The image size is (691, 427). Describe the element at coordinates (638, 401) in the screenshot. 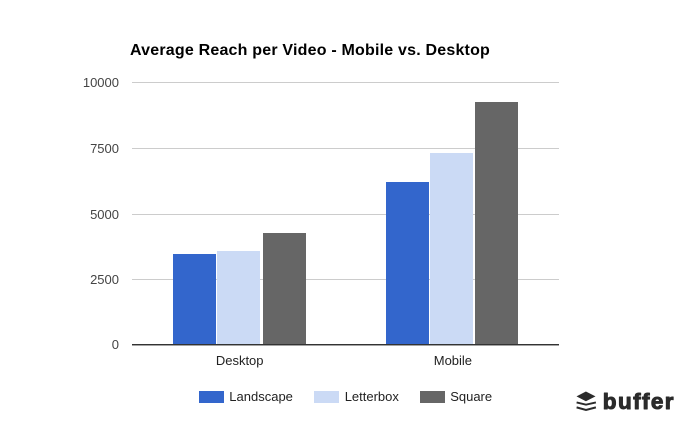

I see `svg-text: buffer` at that location.